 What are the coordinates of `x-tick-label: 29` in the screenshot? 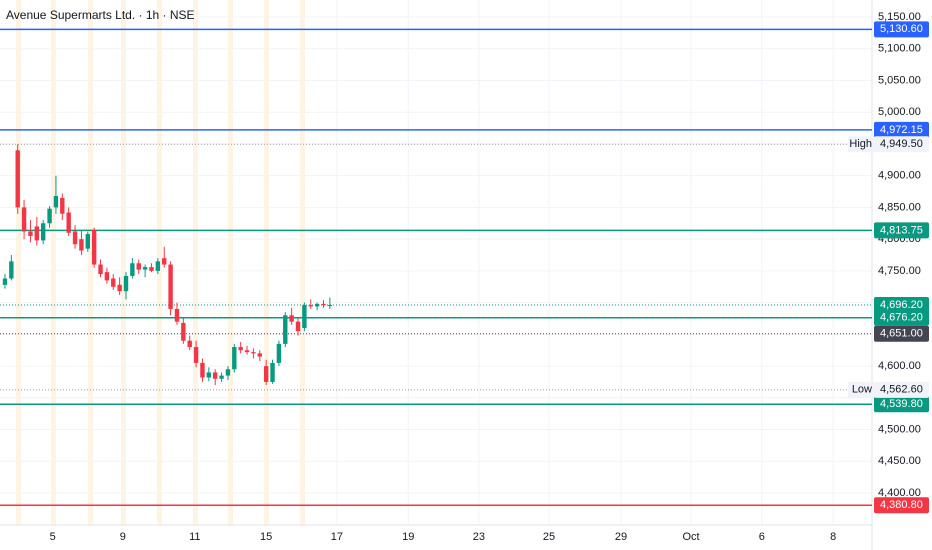 It's located at (621, 537).